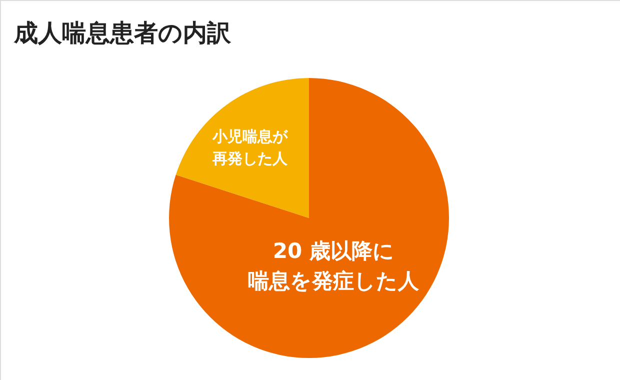 The width and height of the screenshot is (620, 380). Describe the element at coordinates (334, 265) in the screenshot. I see `slice-label: 20 歳以降に喘息を発症した人` at that location.